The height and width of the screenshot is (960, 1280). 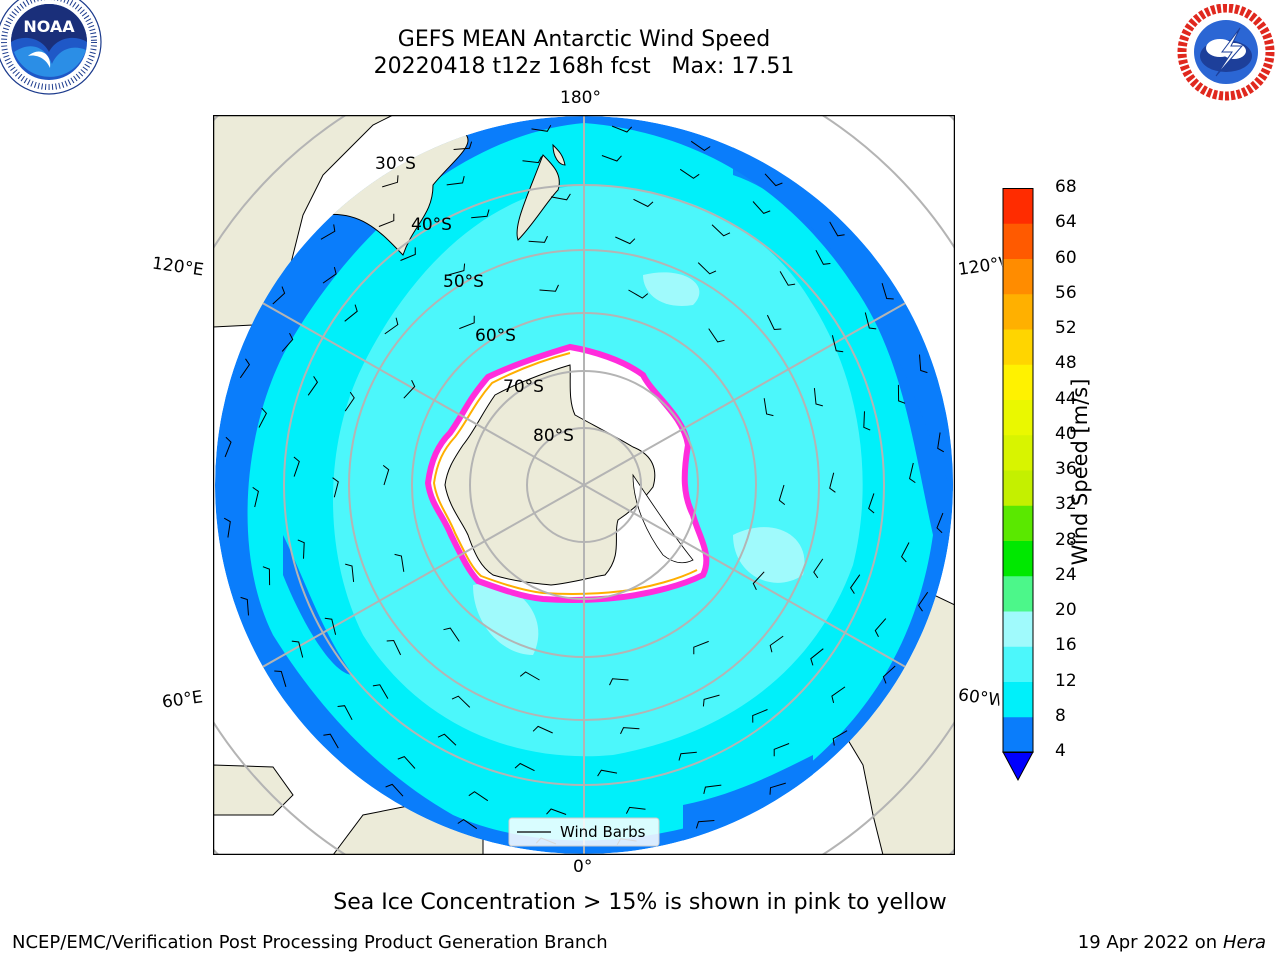 I want to click on colorbar-tick-label: 64, so click(x=1066, y=222).